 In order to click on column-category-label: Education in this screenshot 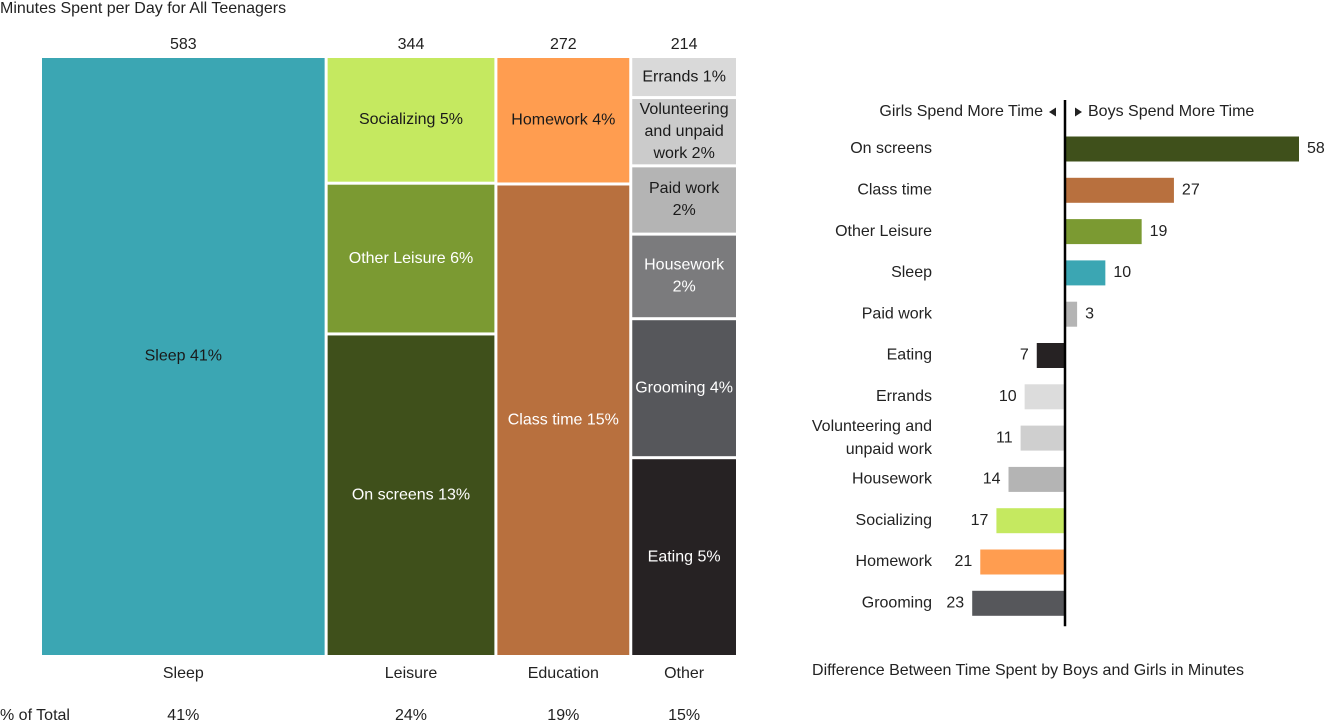, I will do `click(563, 673)`.